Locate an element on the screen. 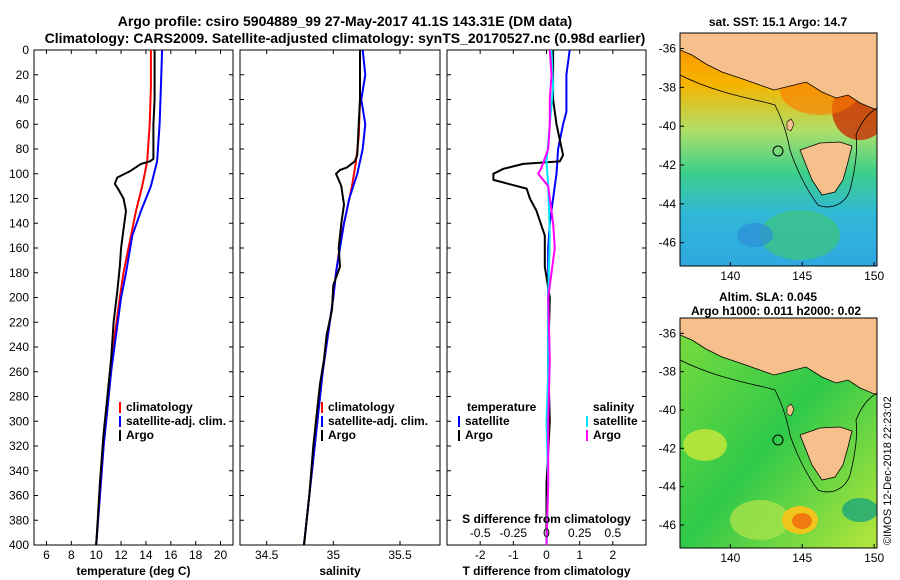 The image size is (900, 580). map-bottom-axes: 140 145 150 -36 -38 -40 -42 -44 -46 is located at coordinates (772, 445).